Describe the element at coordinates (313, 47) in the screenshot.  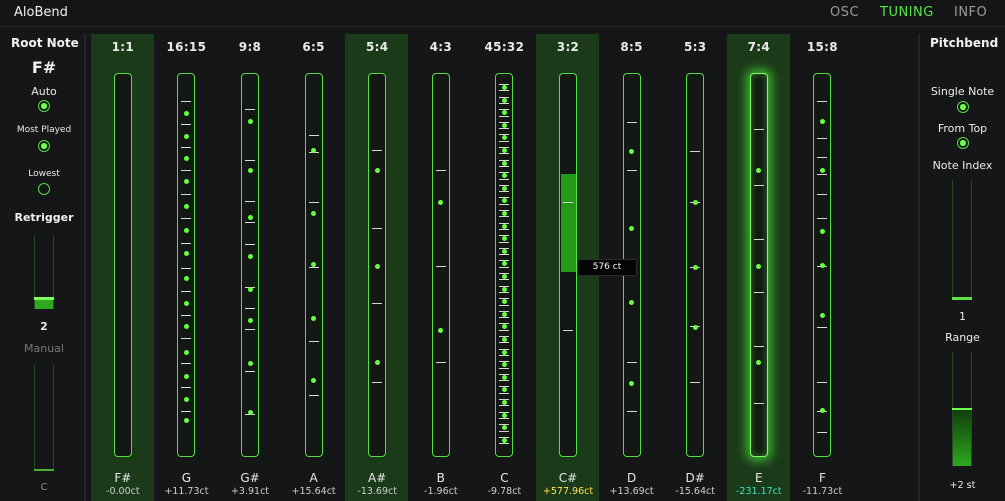
I see `ratio-label: 6:5` at that location.